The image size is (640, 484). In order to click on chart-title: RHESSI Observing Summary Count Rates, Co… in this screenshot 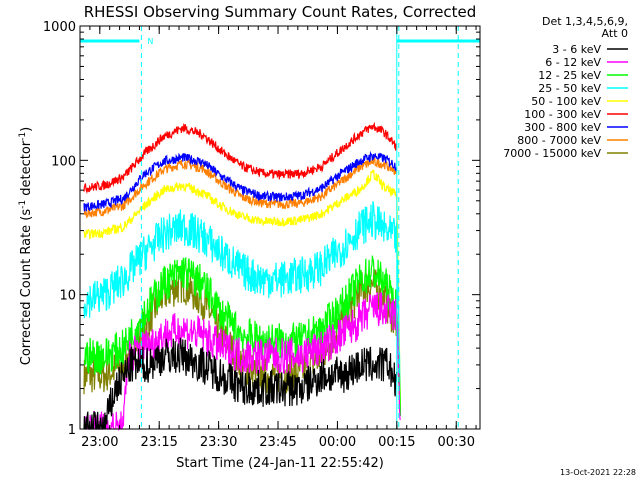, I will do `click(280, 12)`.